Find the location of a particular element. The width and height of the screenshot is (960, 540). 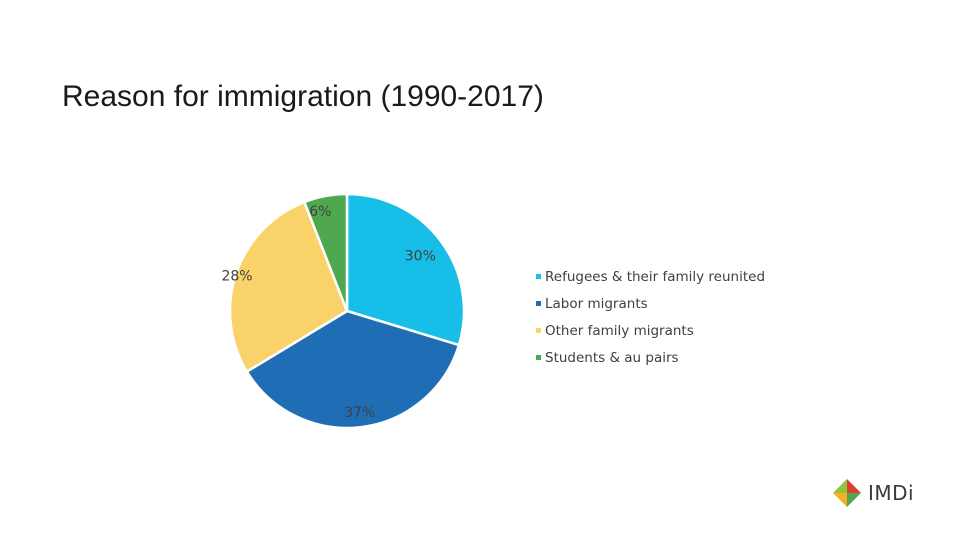

slice-label-2: 37% is located at coordinates (359, 413).